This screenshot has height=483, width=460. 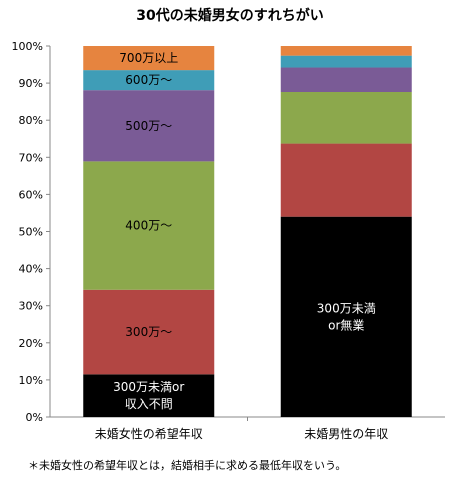 I want to click on y-tick-label: 20%, so click(x=31, y=343).